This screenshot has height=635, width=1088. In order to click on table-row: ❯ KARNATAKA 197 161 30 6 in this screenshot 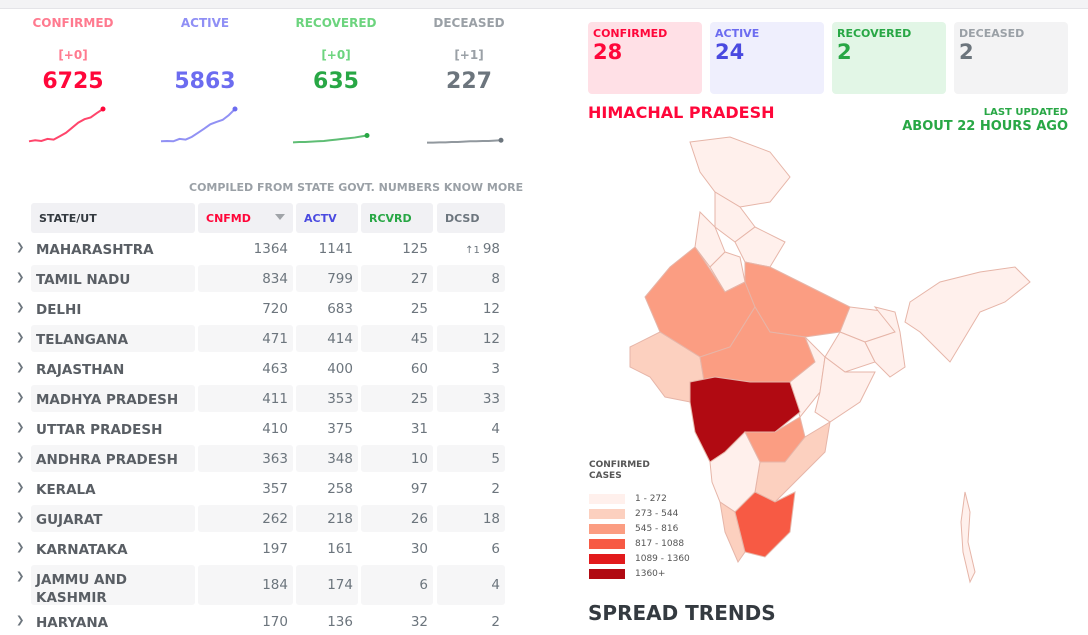, I will do `click(260, 548)`.